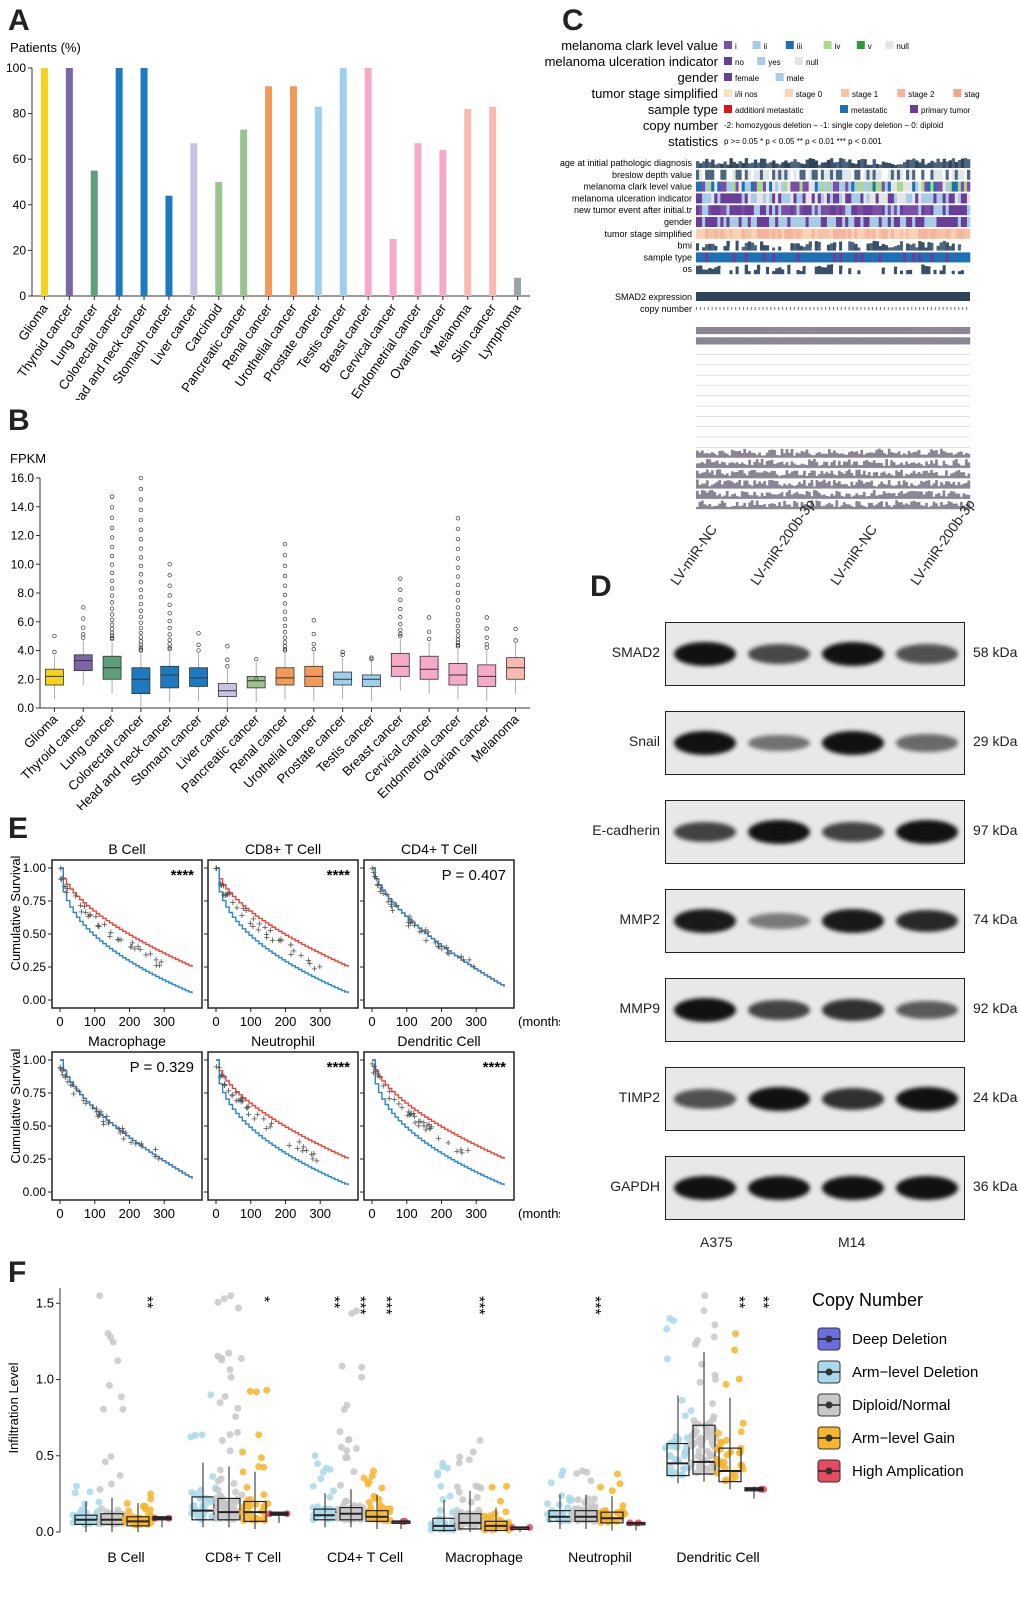 The height and width of the screenshot is (1615, 1020). Describe the element at coordinates (683, 109) in the screenshot. I see `legend-row-label: sample type` at that location.